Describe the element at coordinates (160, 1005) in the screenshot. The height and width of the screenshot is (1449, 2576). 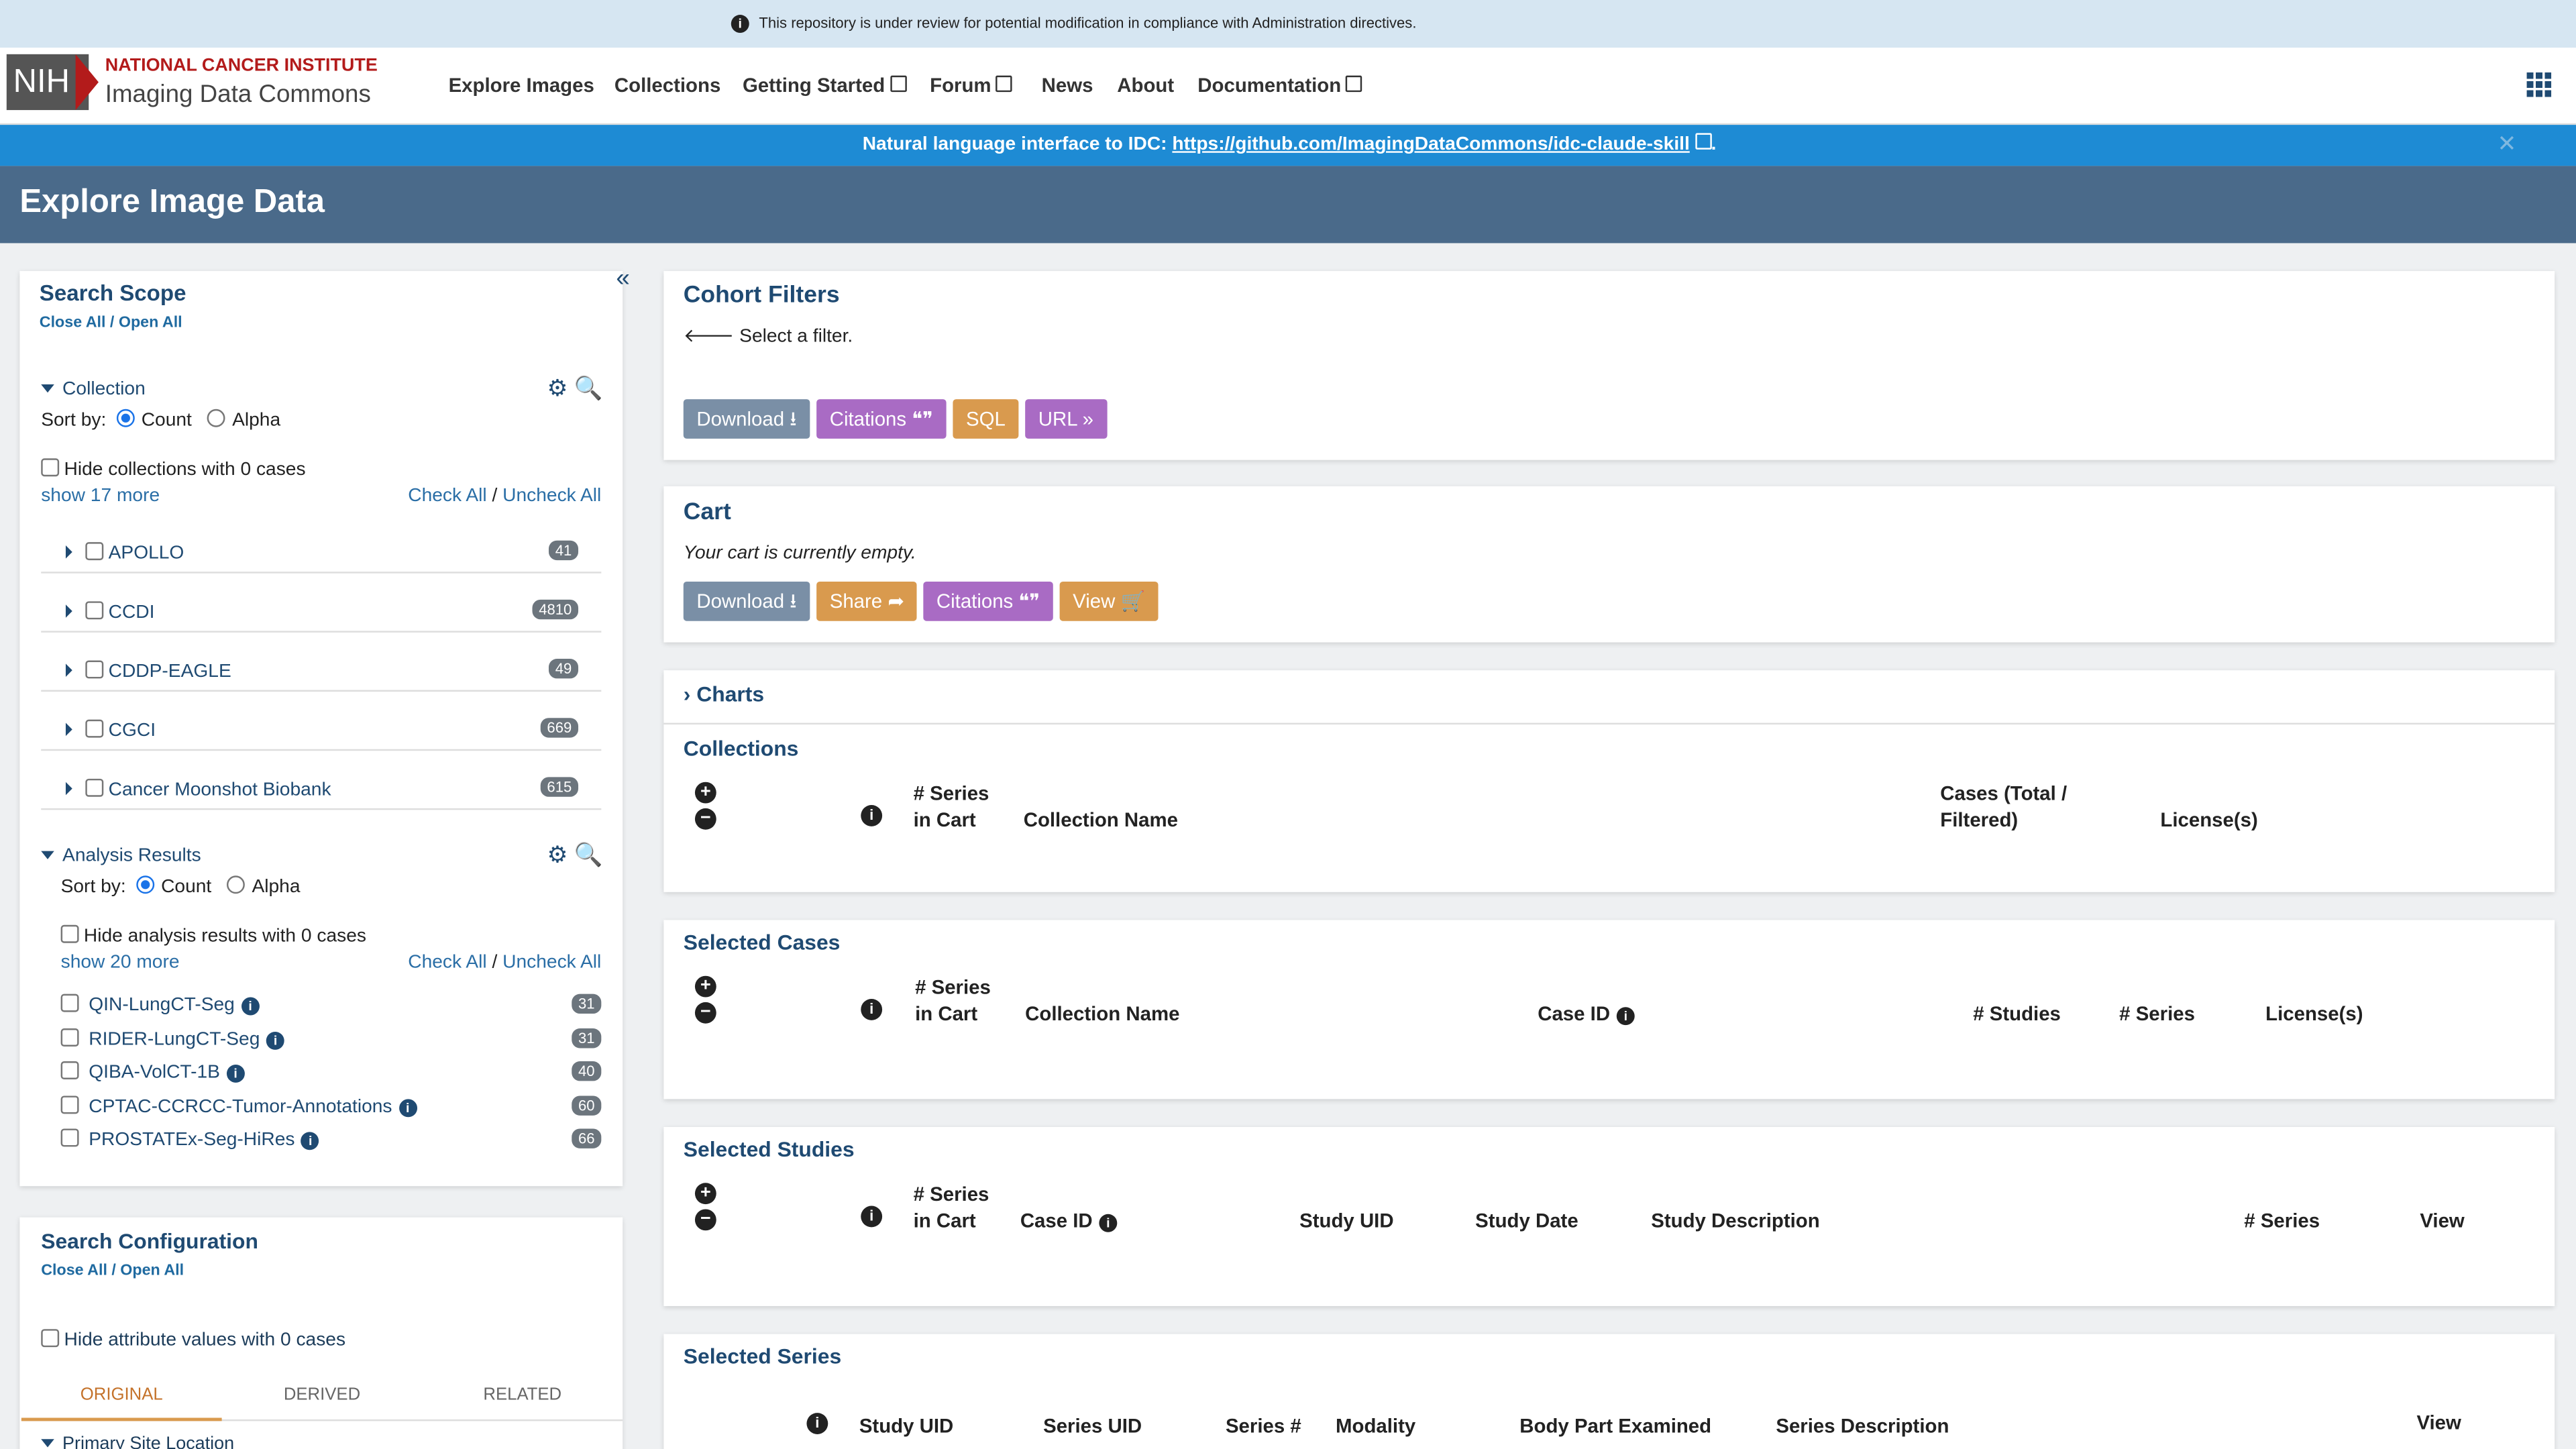
I see `facet-item: QIN-LungCT-Seg` at that location.